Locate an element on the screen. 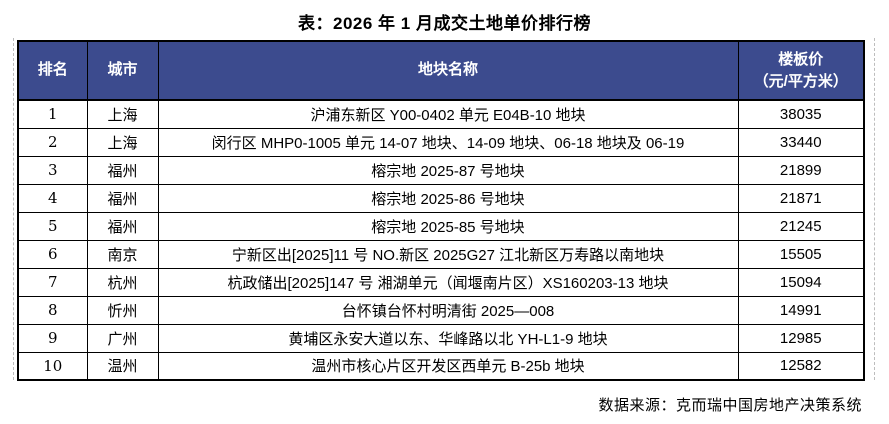 The width and height of the screenshot is (889, 424). rank-cell: 5 is located at coordinates (52, 226).